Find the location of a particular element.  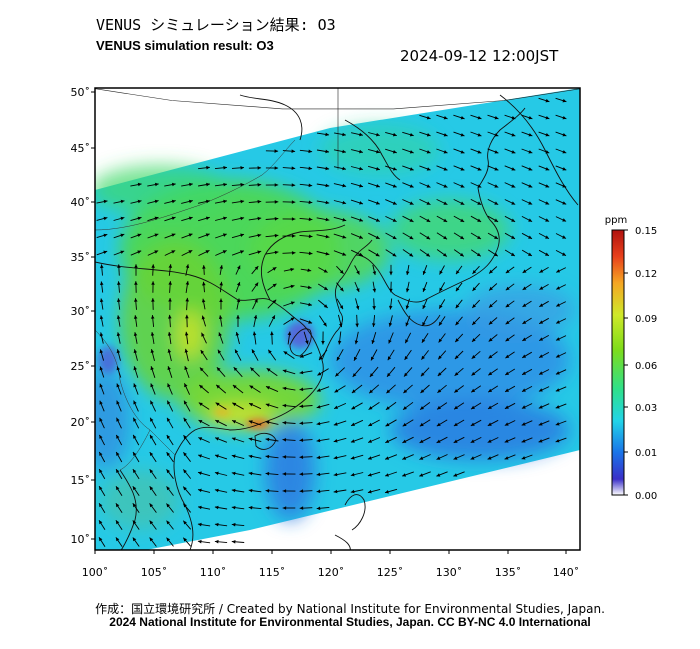

lon-label-130: 130˚ is located at coordinates (449, 572).